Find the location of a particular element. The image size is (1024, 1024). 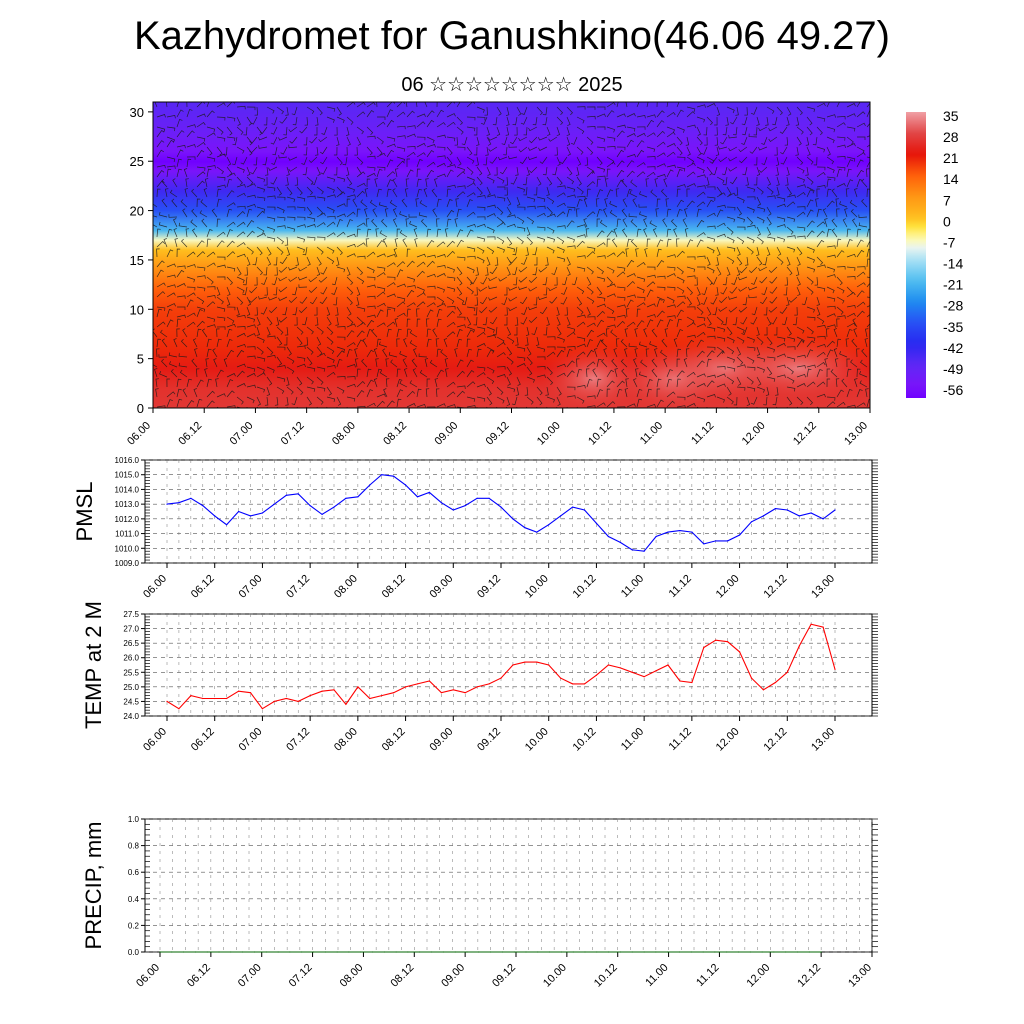

colorbar-label: -42 is located at coordinates (953, 348).